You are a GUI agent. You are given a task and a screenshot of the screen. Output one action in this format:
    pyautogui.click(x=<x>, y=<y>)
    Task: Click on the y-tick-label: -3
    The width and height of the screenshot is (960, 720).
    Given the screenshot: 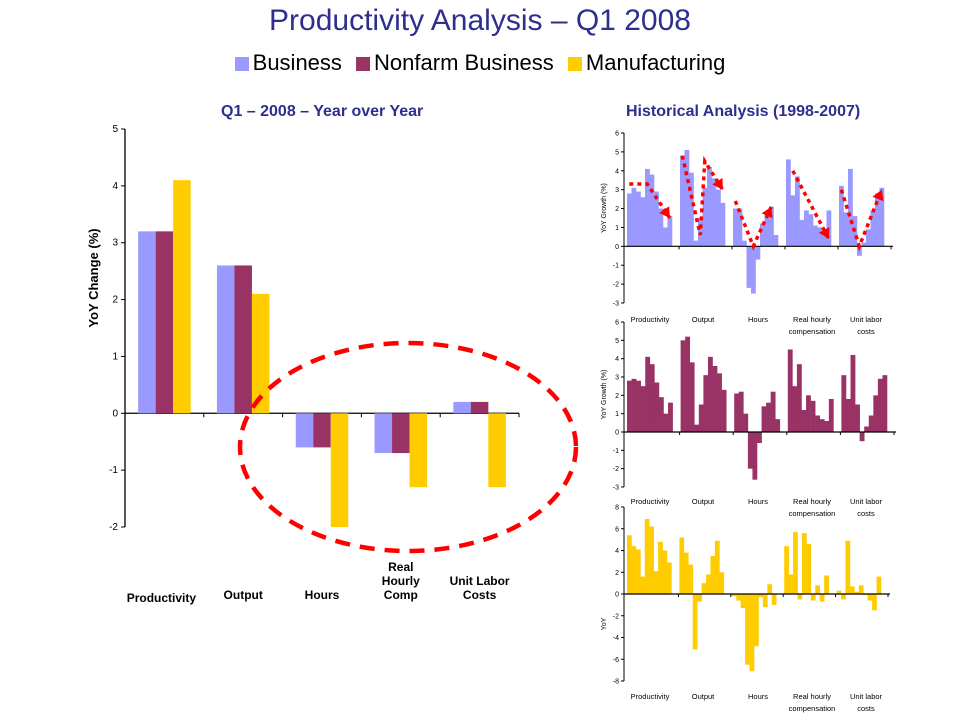 What is the action you would take?
    pyautogui.click(x=616, y=488)
    